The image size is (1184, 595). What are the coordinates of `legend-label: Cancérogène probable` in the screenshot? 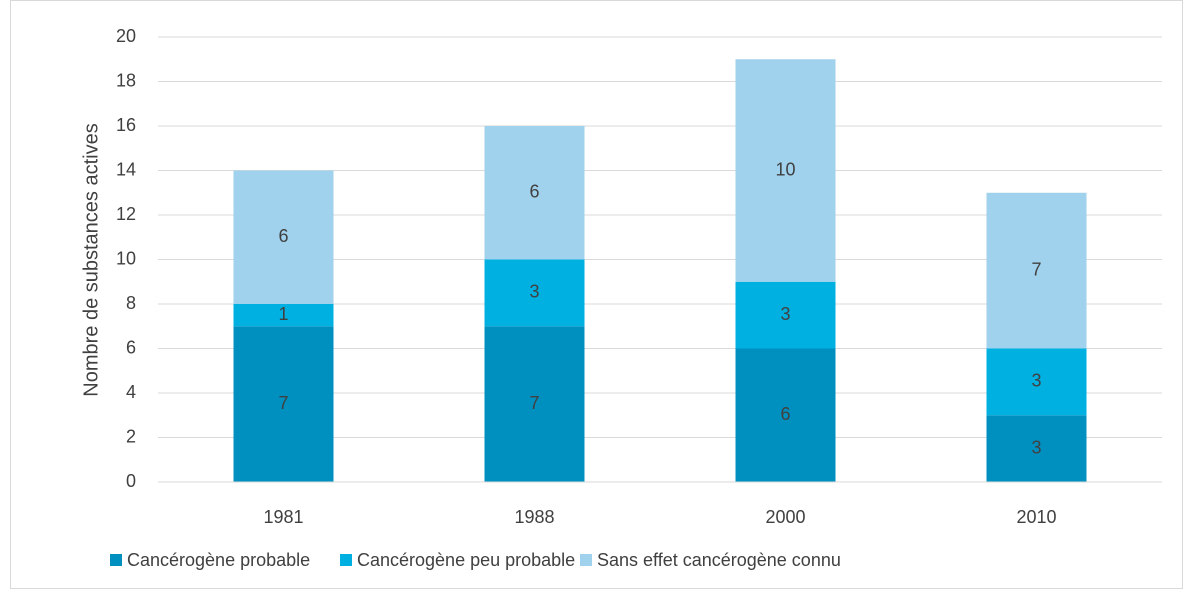 It's located at (218, 560).